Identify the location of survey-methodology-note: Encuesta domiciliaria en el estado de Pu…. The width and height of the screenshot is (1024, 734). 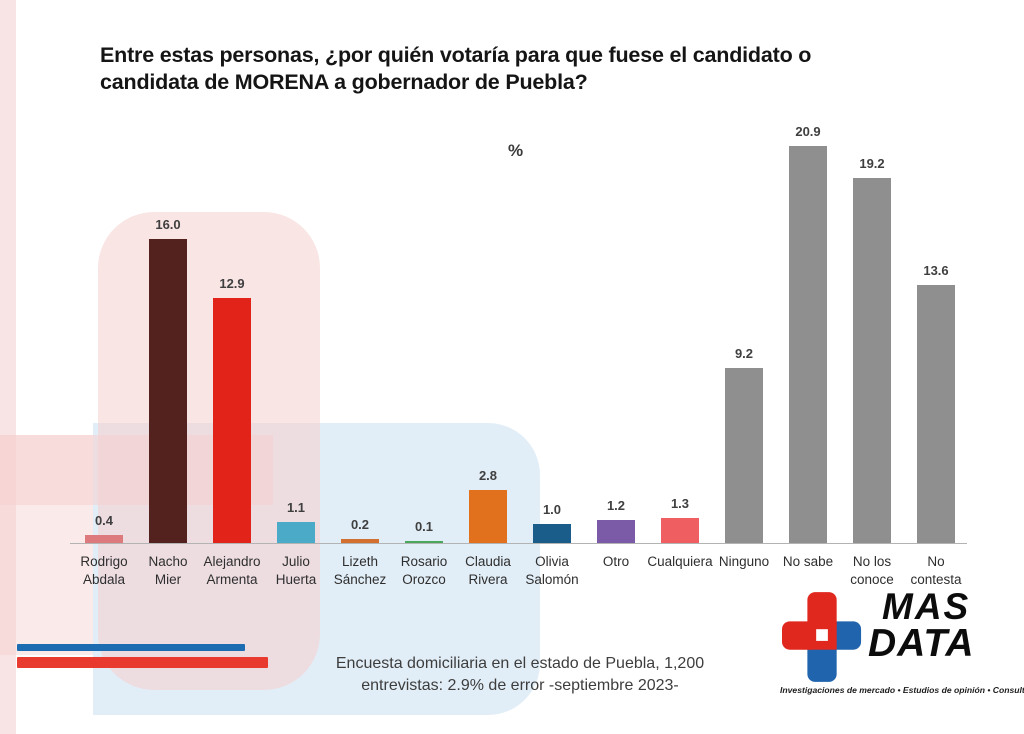
(520, 674).